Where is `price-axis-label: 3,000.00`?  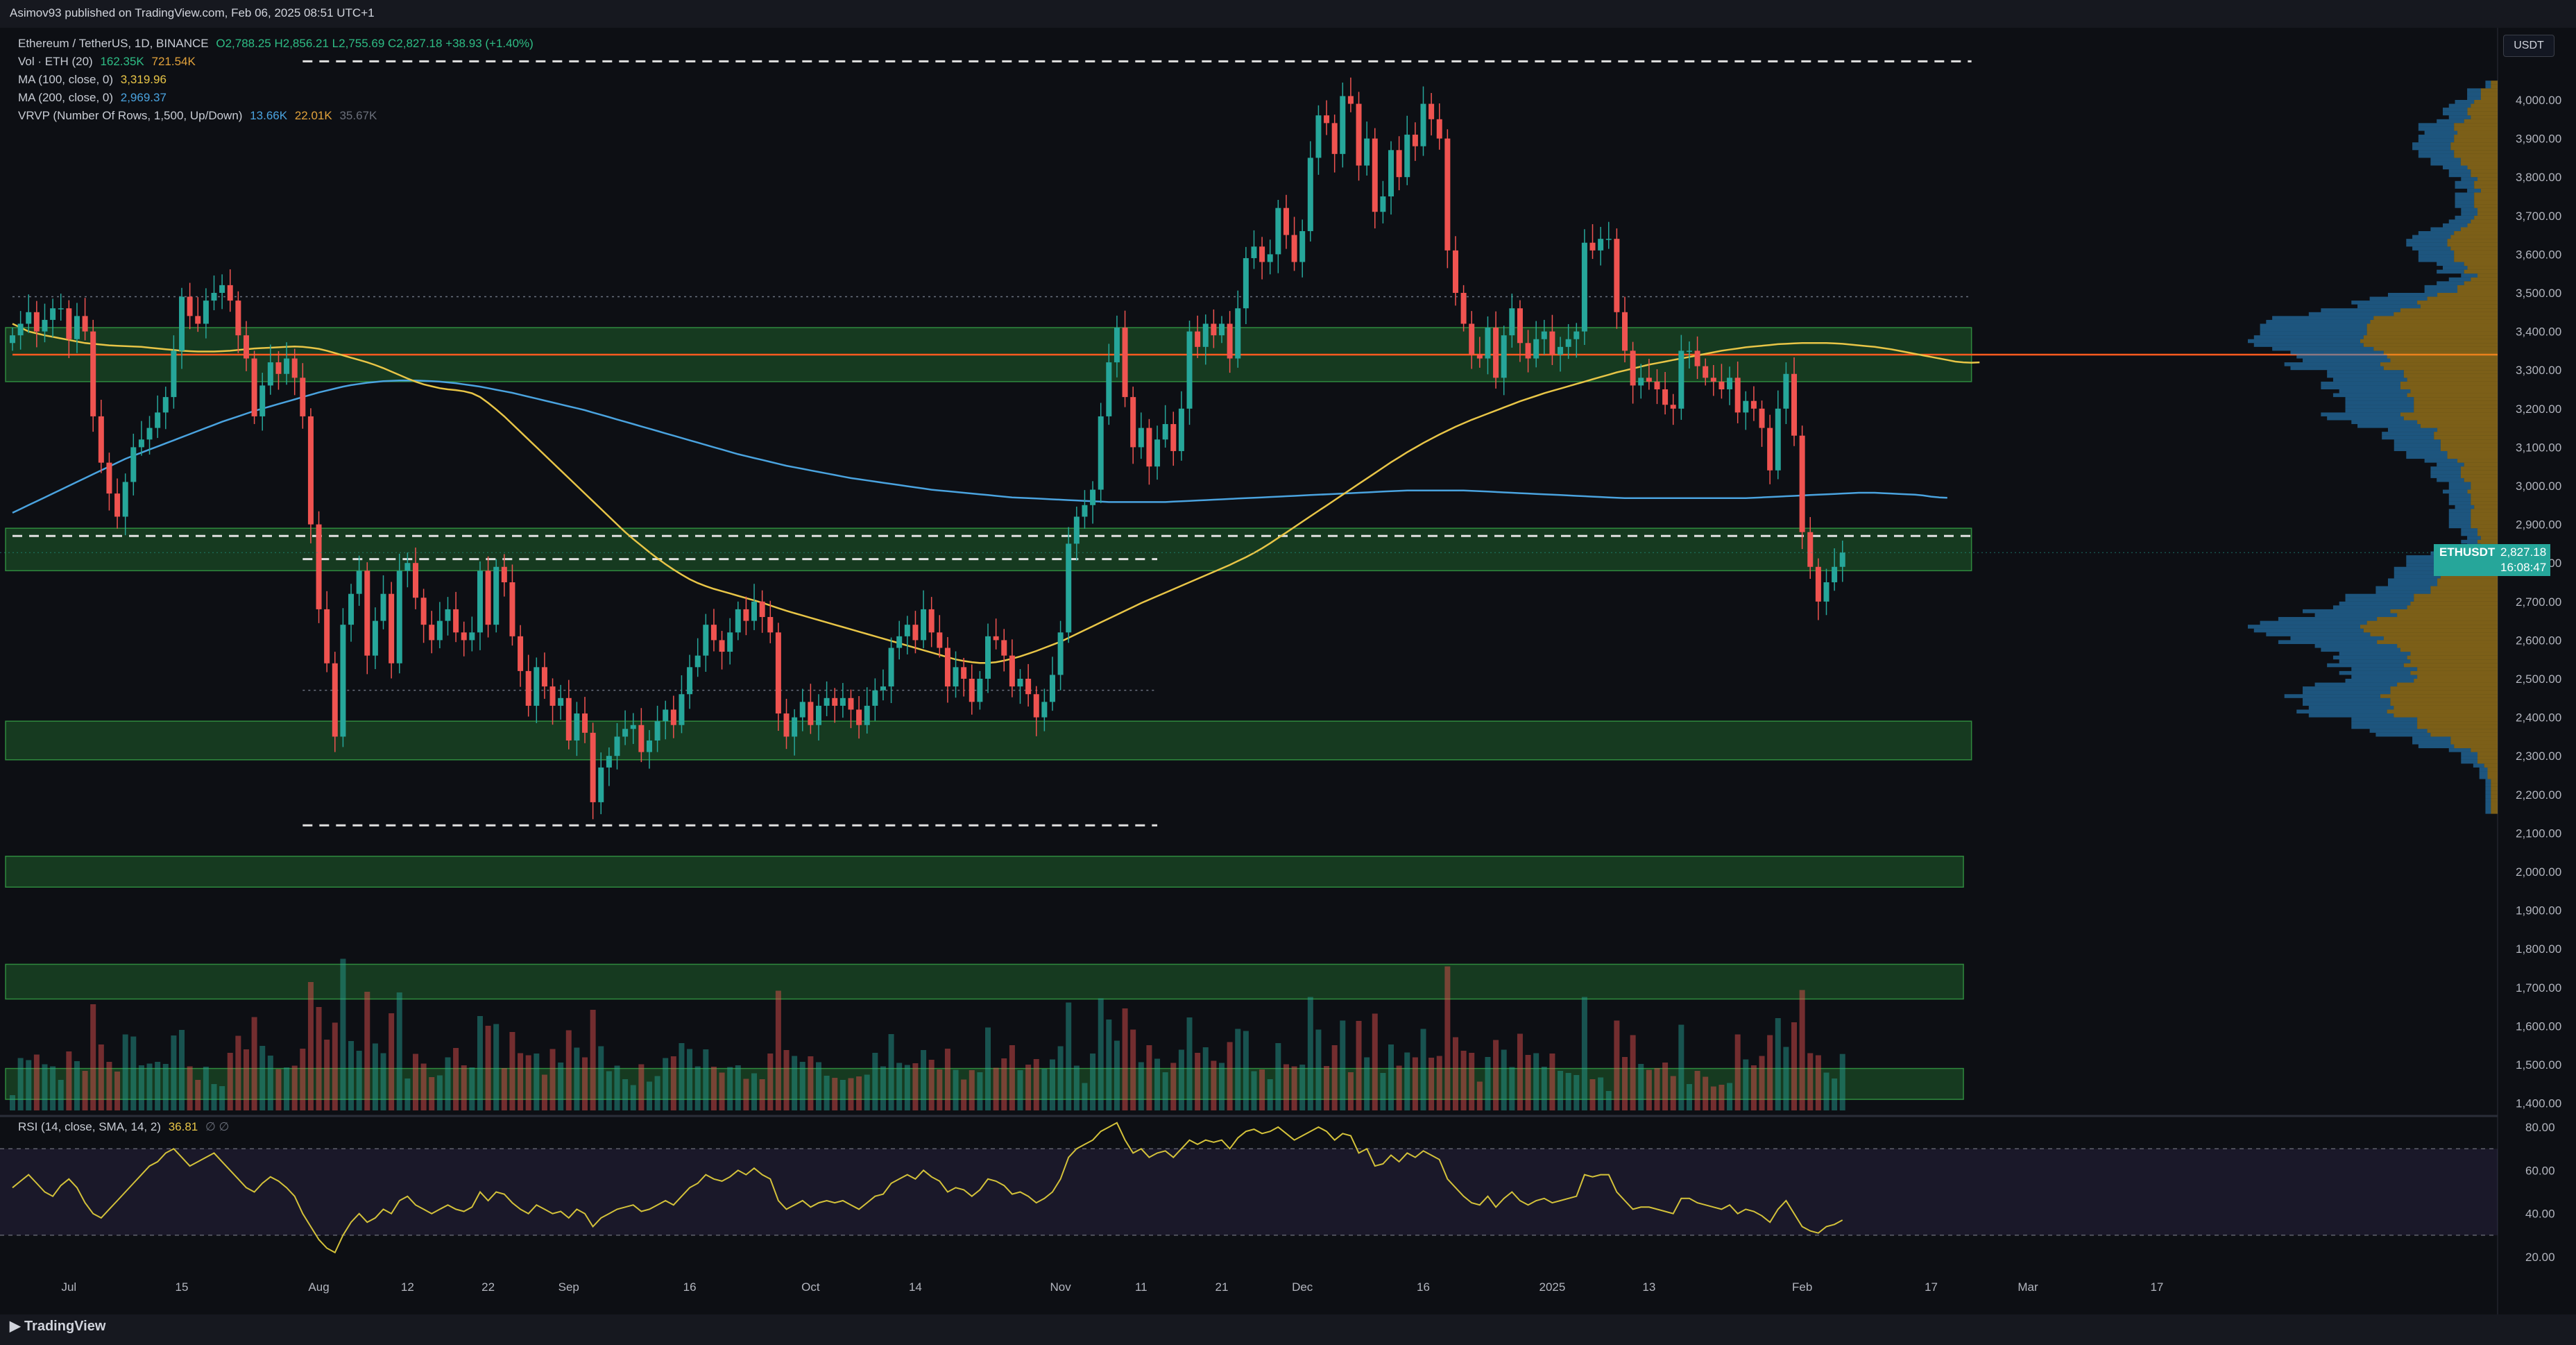 price-axis-label: 3,000.00 is located at coordinates (2538, 486).